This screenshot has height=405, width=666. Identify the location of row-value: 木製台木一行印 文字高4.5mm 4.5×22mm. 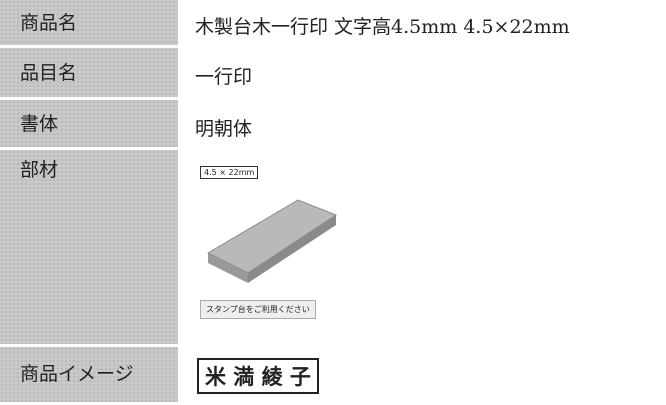
(382, 27).